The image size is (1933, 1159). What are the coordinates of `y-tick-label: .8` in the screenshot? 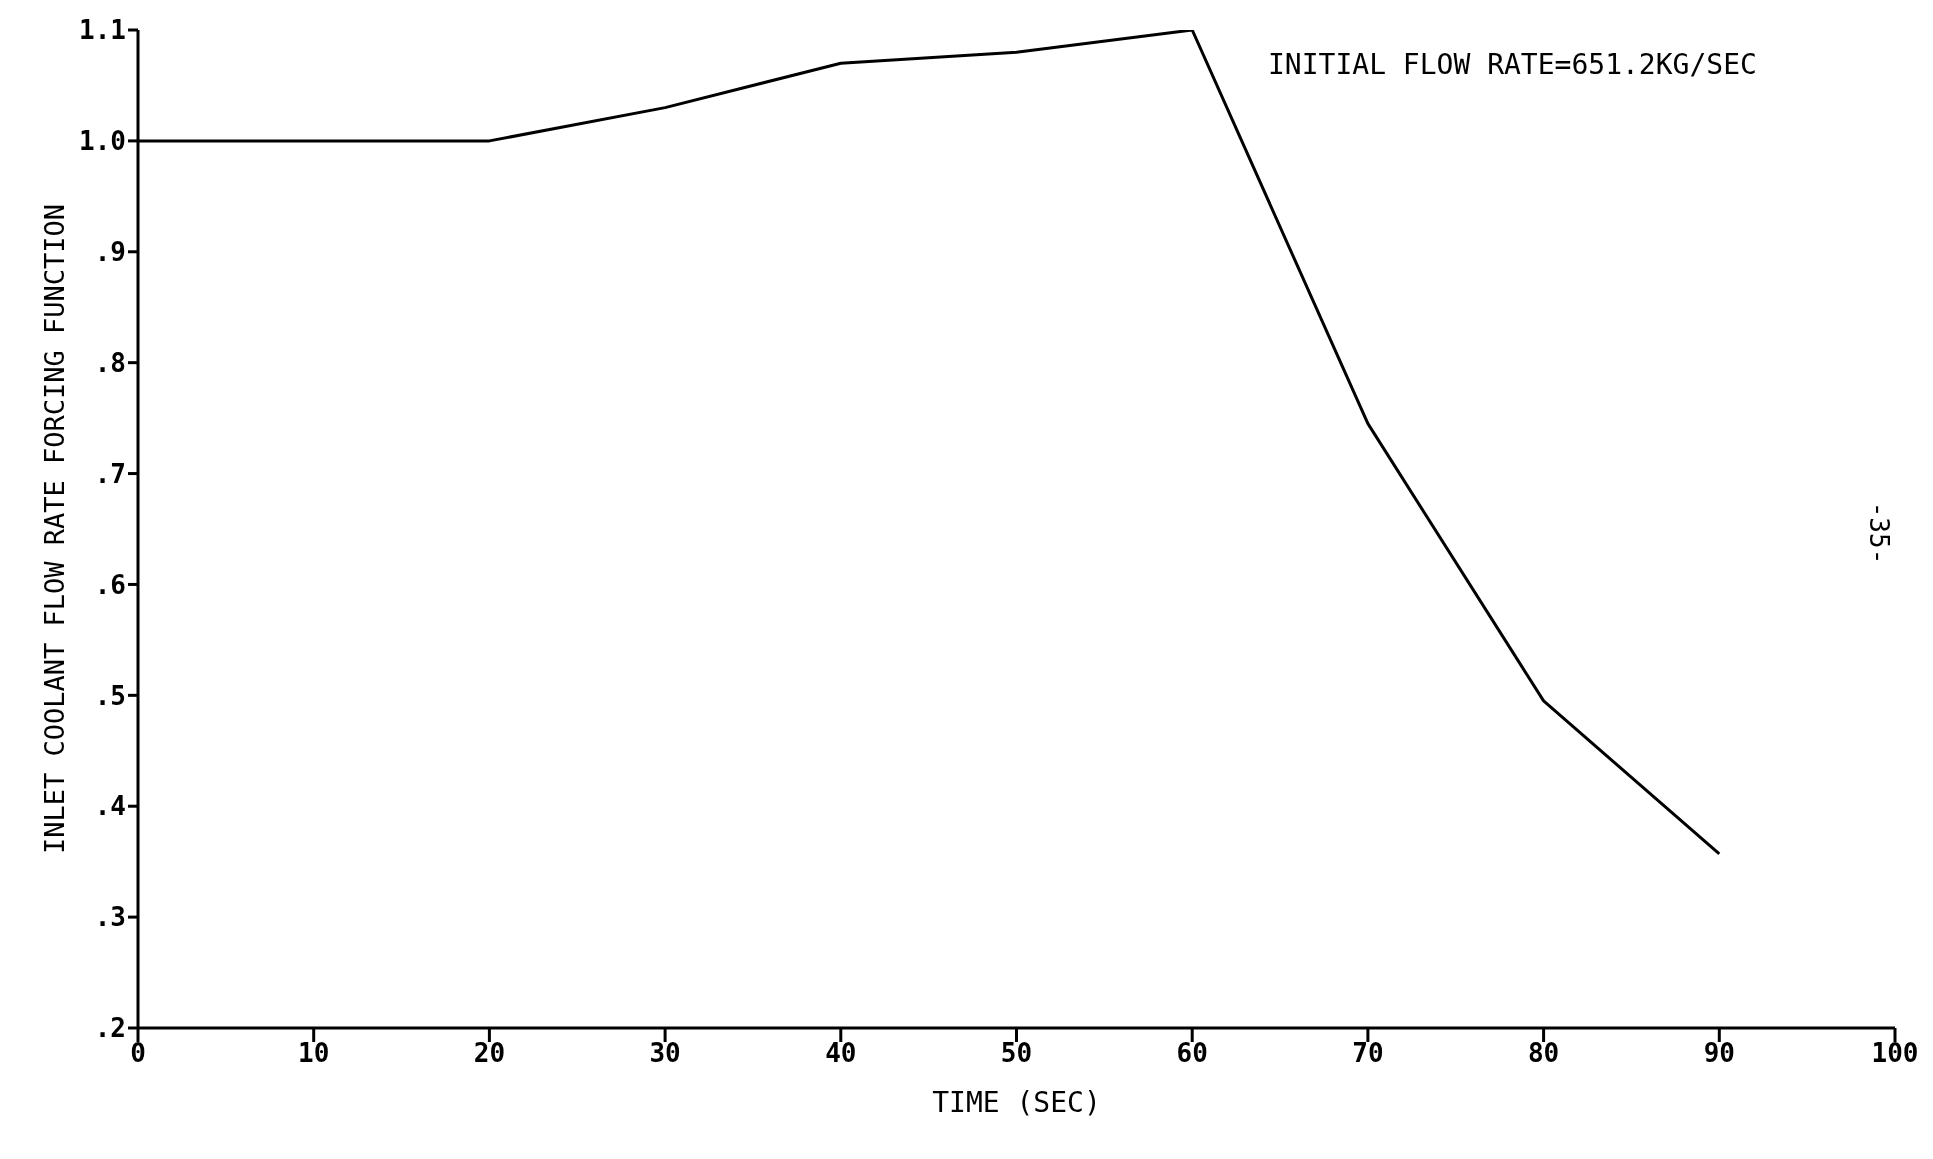 It's located at (110, 362).